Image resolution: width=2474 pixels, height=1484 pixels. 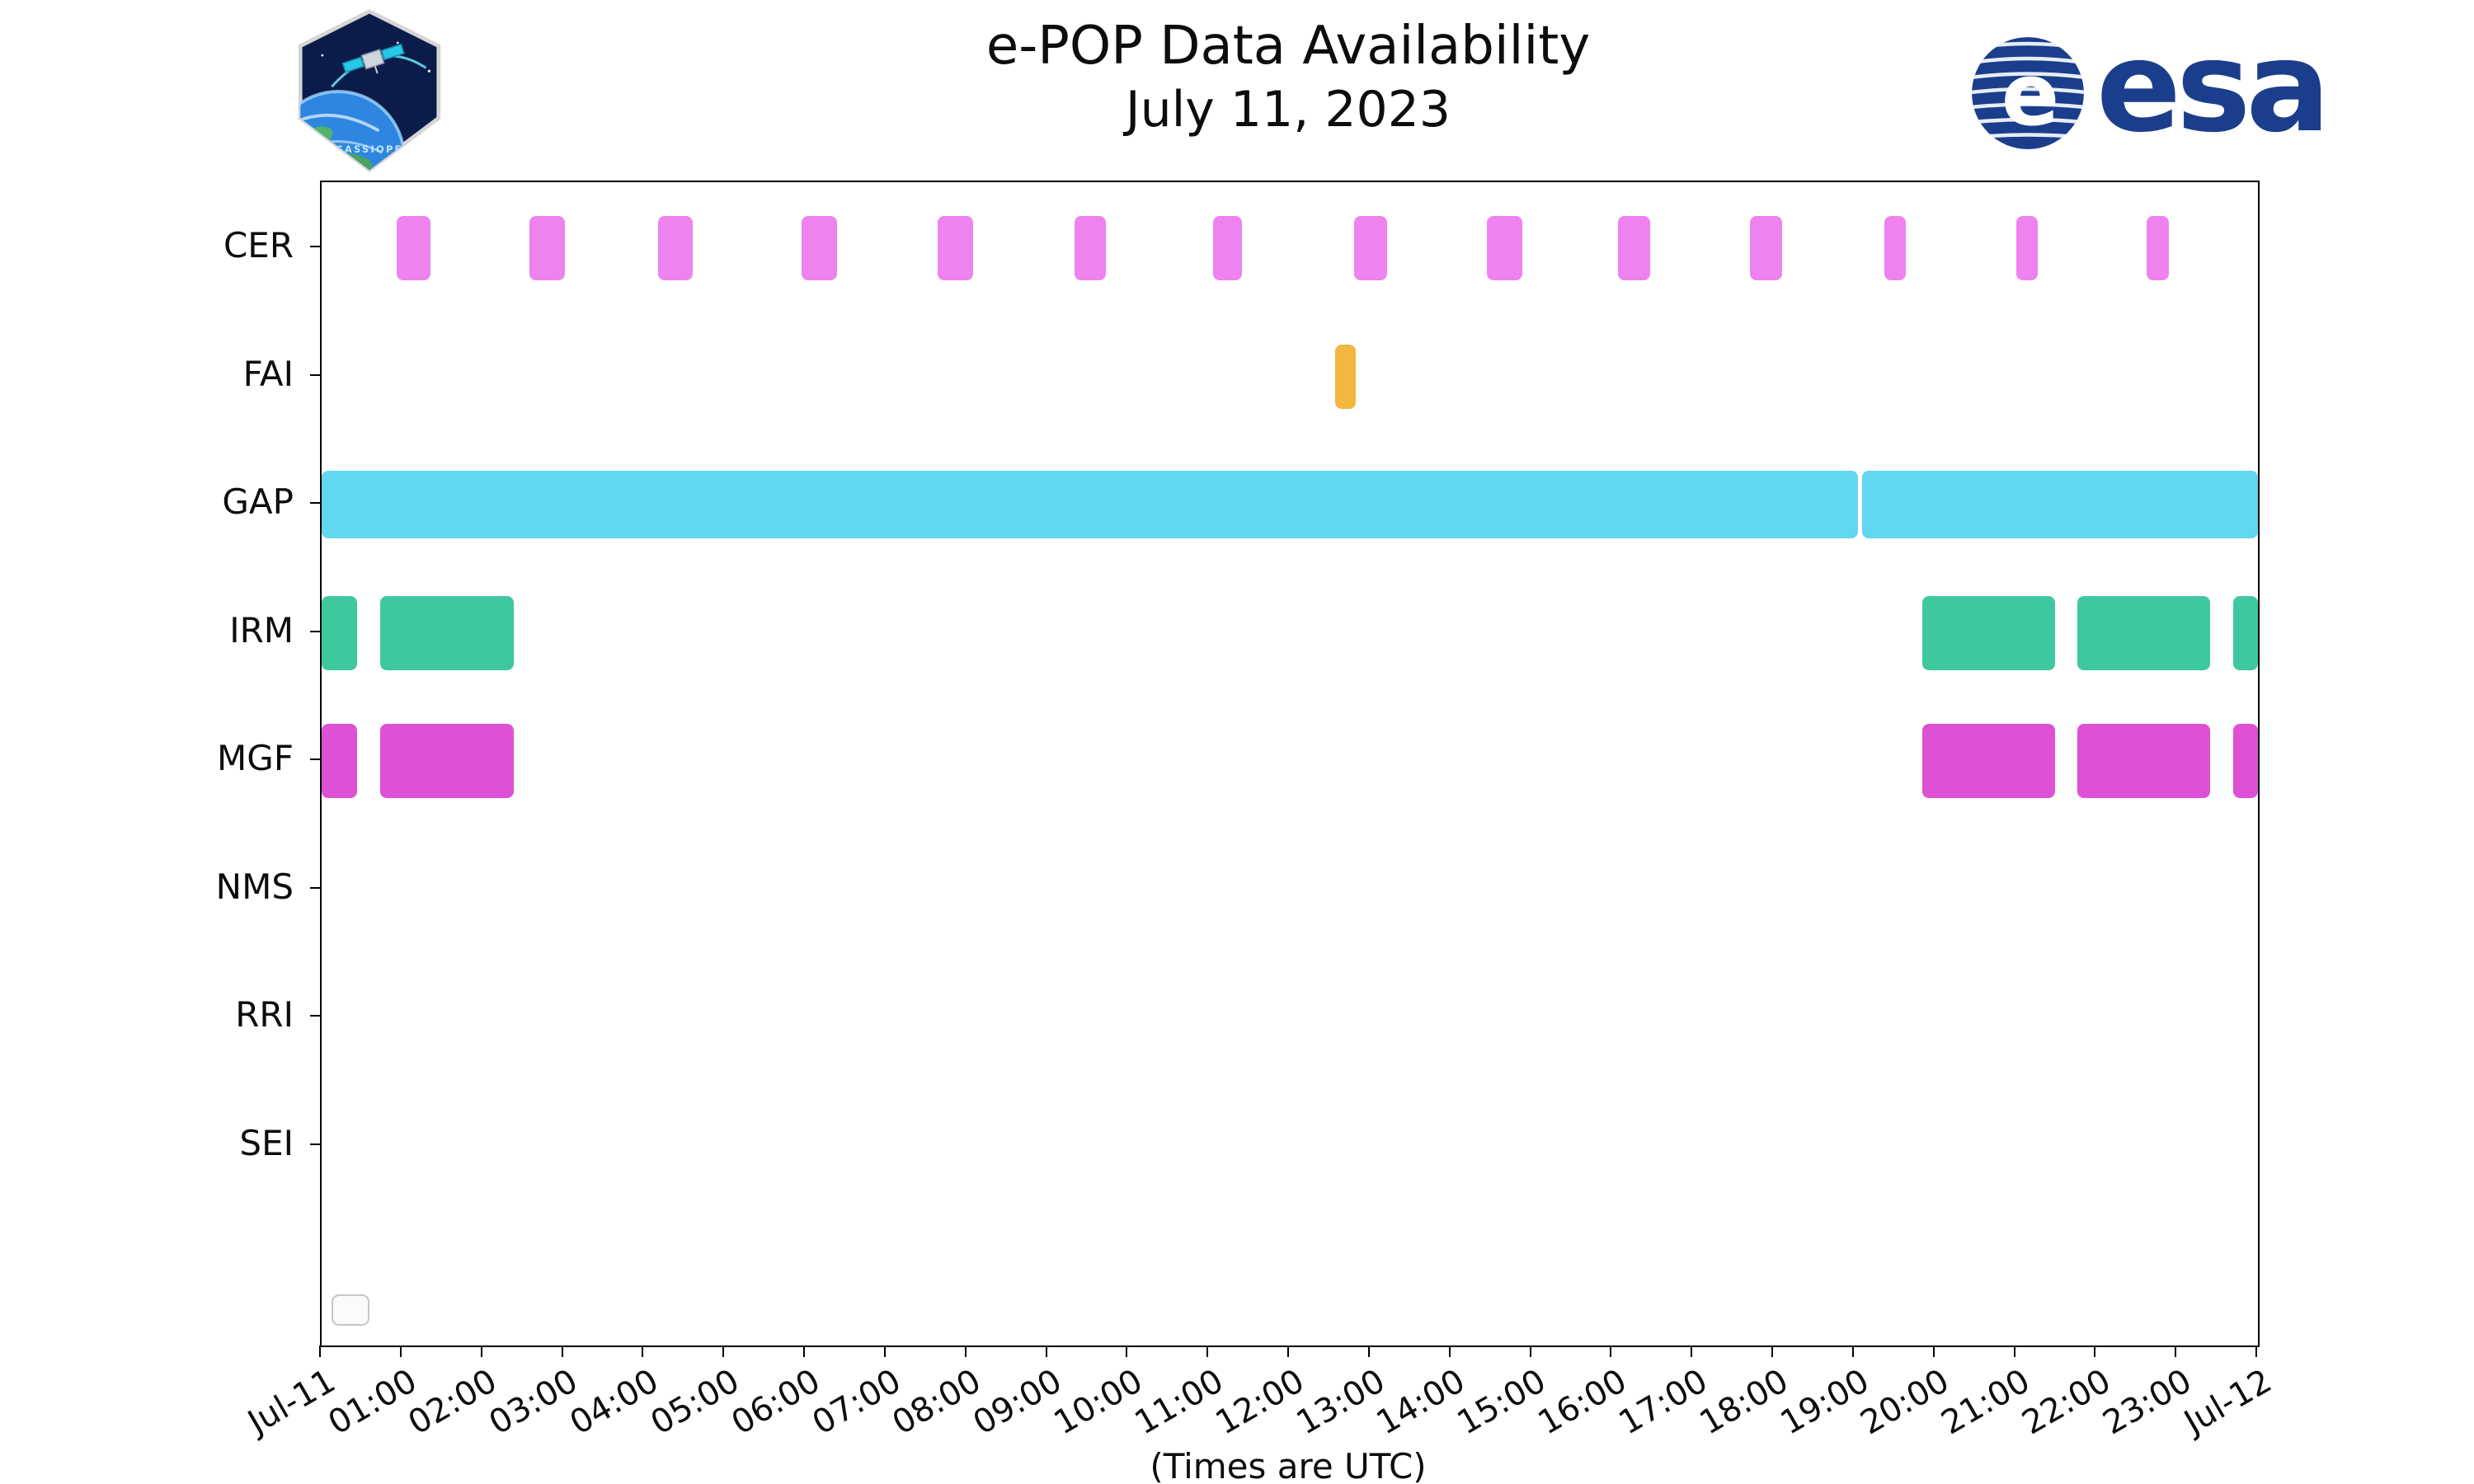 I want to click on patch-text: CASSIOPE, so click(x=369, y=149).